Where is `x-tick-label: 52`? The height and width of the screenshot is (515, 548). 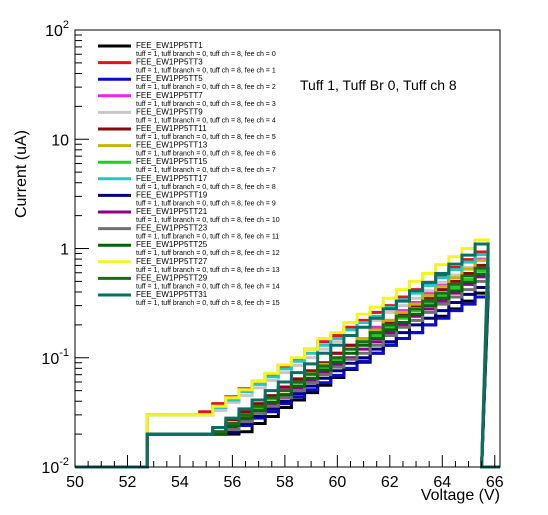
x-tick-label: 52 is located at coordinates (128, 482).